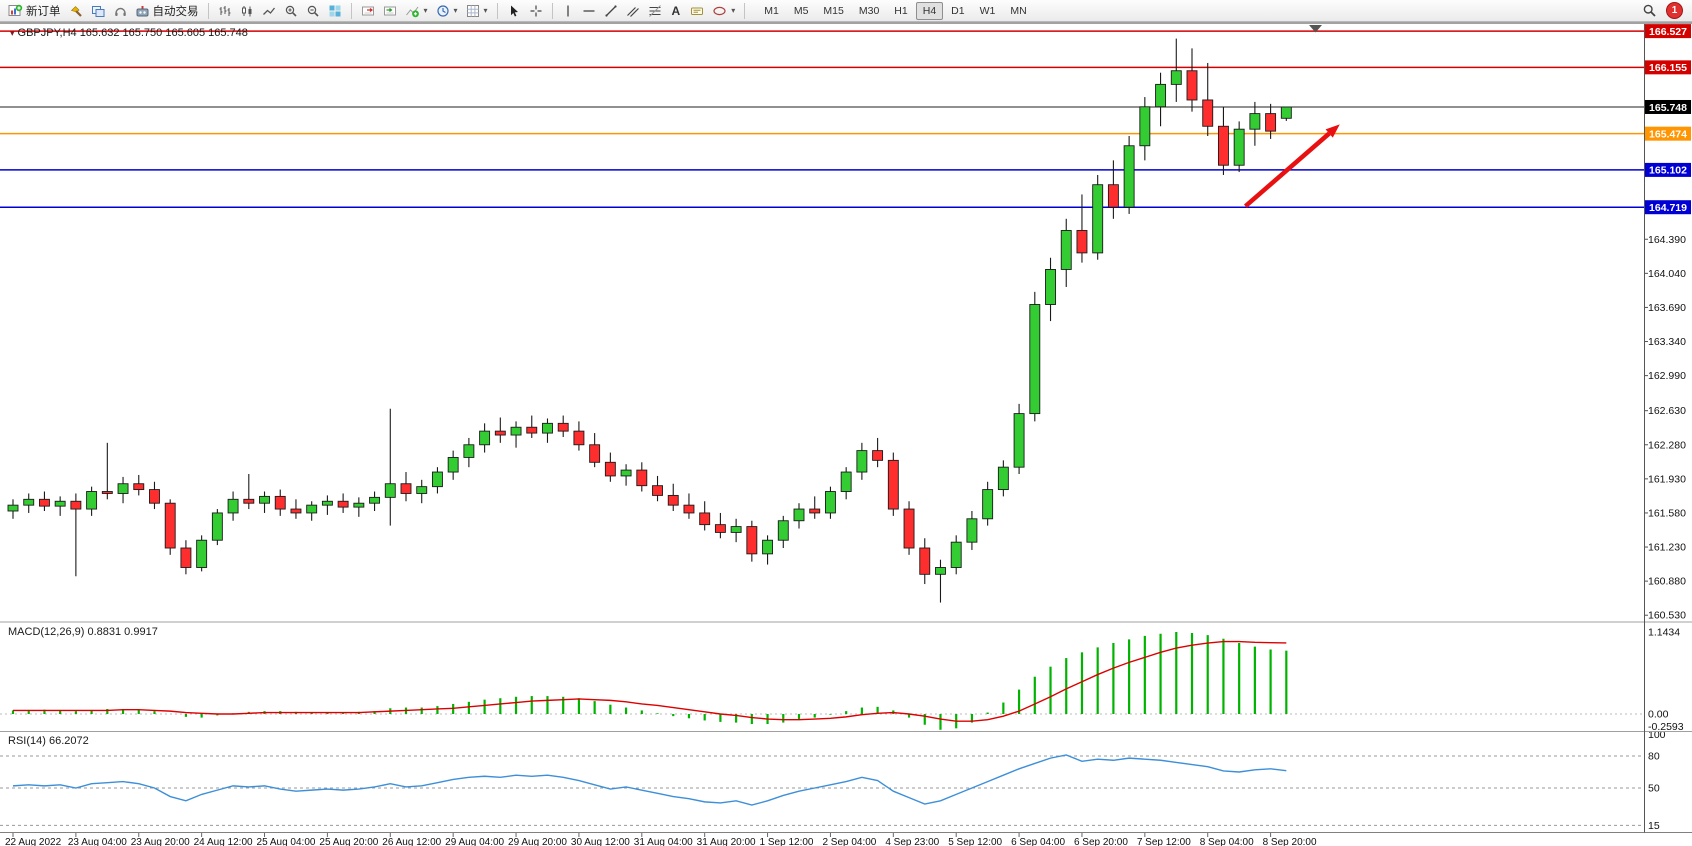 The image size is (1692, 846). What do you see at coordinates (412, 11) in the screenshot?
I see `indicators-icon` at bounding box center [412, 11].